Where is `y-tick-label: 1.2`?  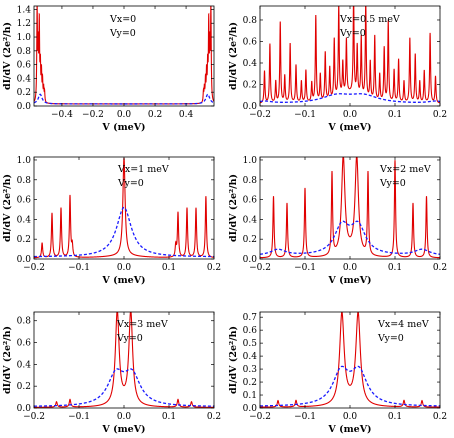
y-tick-label: 1.2 is located at coordinates (24, 24).